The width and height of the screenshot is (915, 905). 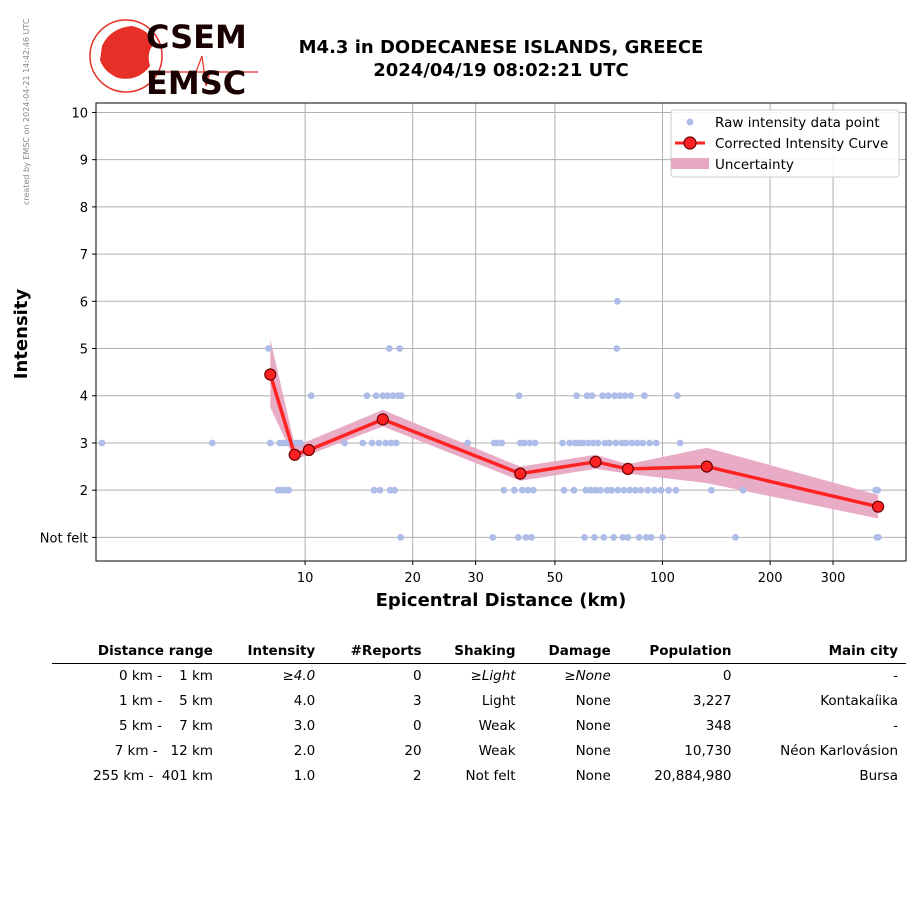 I want to click on x-tick-label: 10, so click(x=305, y=578).